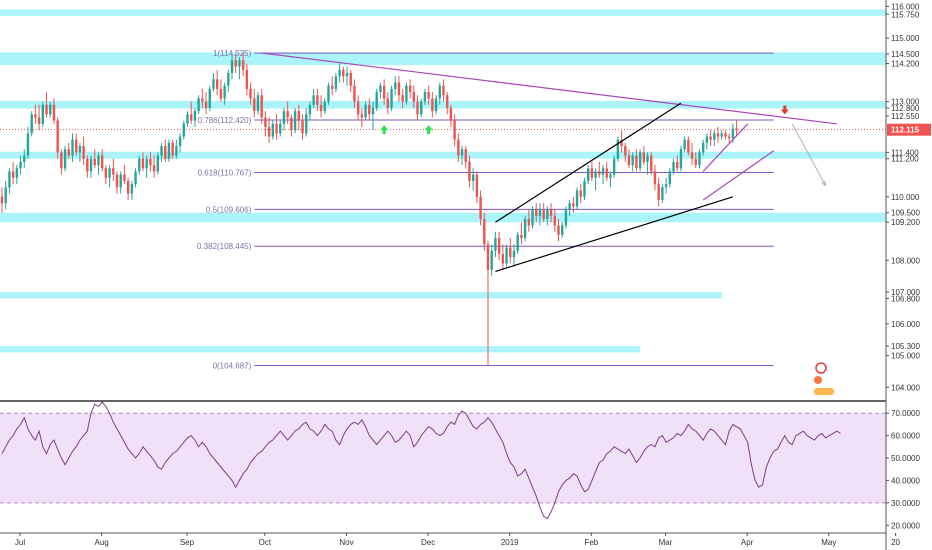 Image resolution: width=932 pixels, height=550 pixels. What do you see at coordinates (809, 154) in the screenshot?
I see `projection-path-line` at bounding box center [809, 154].